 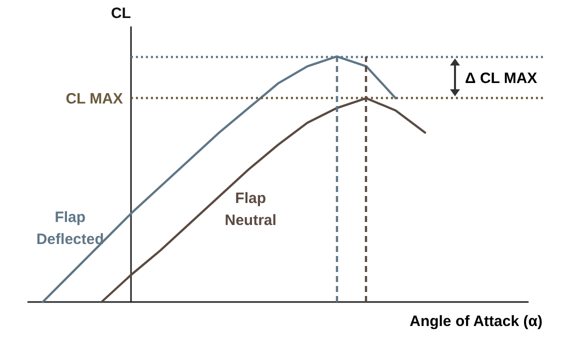 I want to click on y-axis-title: CL, so click(x=120, y=13).